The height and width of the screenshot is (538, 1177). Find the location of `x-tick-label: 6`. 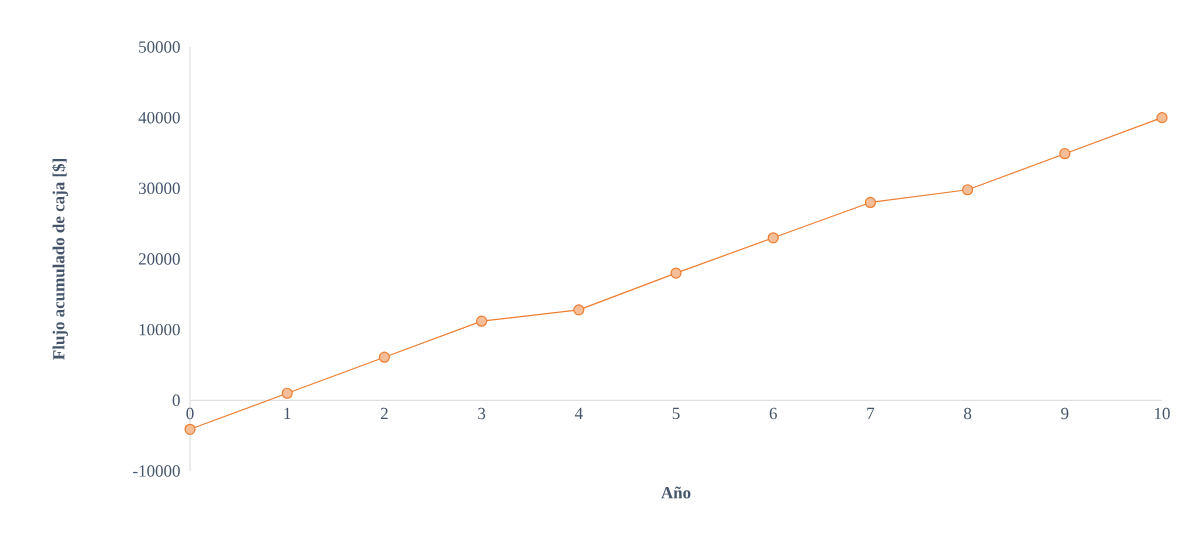

x-tick-label: 6 is located at coordinates (773, 413).